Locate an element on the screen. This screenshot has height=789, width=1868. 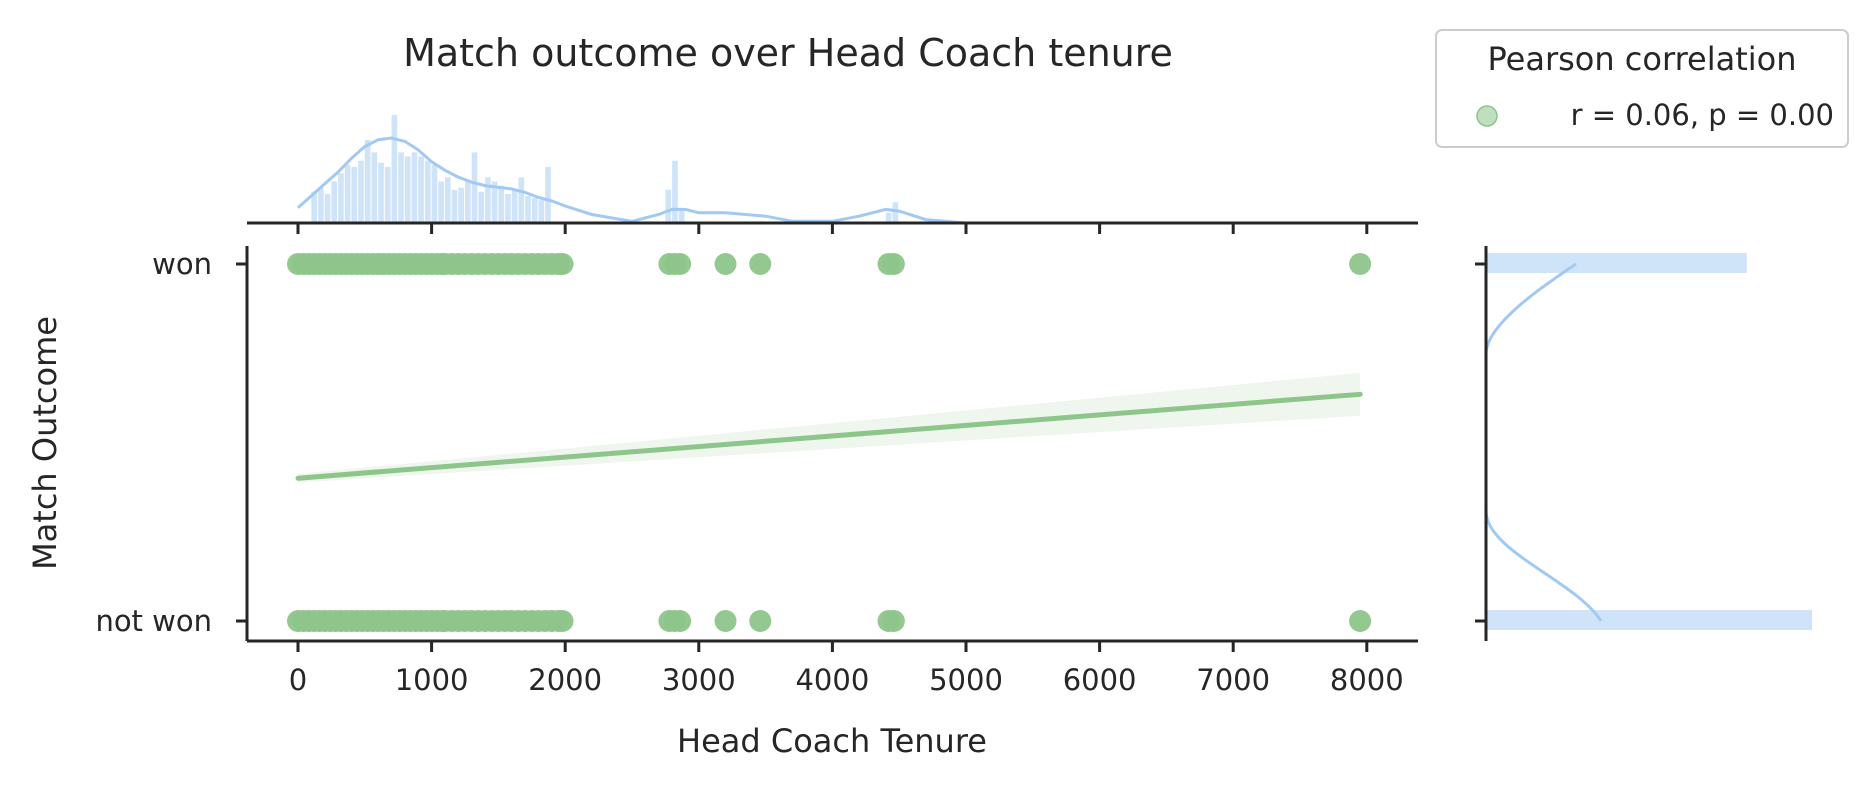
x-tick-label: 1000 is located at coordinates (432, 680).